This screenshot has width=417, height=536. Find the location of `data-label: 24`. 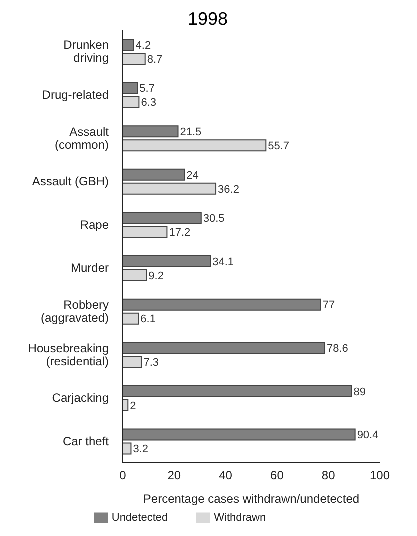

data-label: 24 is located at coordinates (192, 176).